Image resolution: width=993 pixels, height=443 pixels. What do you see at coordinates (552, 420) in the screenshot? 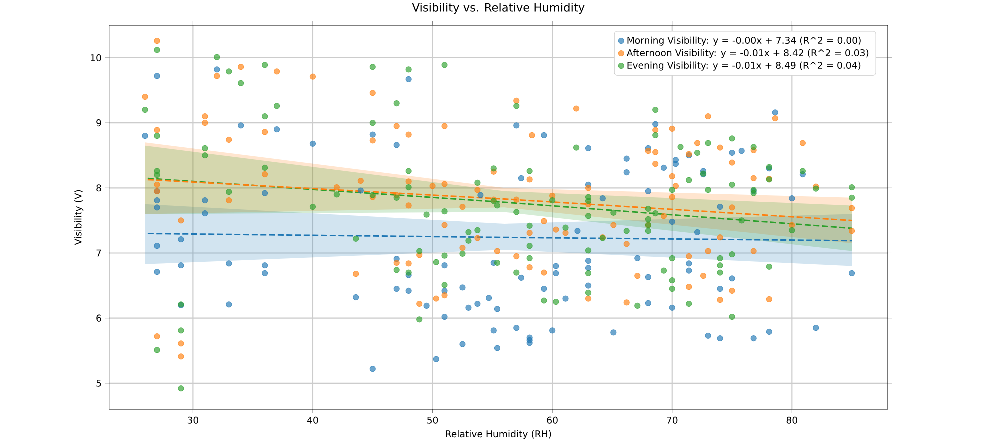
I see `x-tick-label: 60` at bounding box center [552, 420].